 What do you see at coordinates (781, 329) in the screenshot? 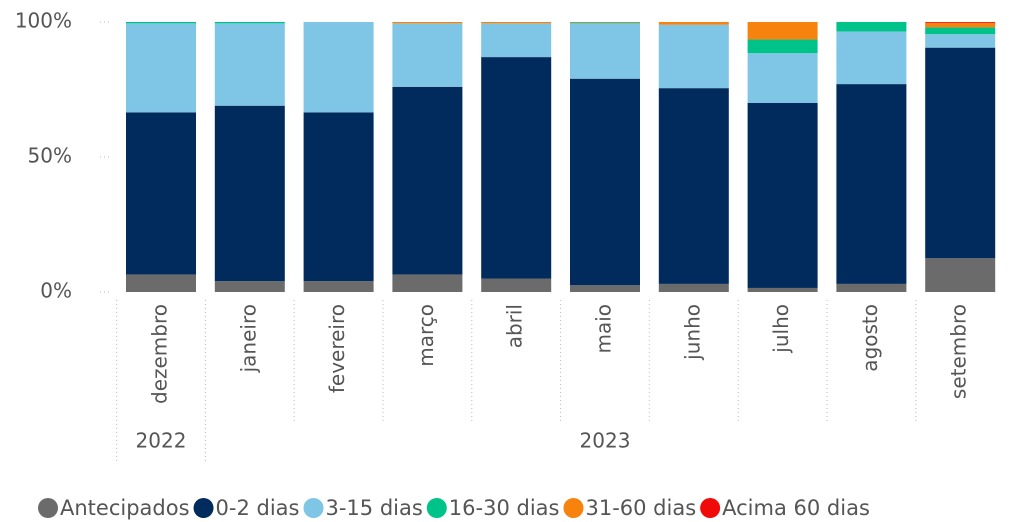
I see `x-tick-label: julho` at bounding box center [781, 329].